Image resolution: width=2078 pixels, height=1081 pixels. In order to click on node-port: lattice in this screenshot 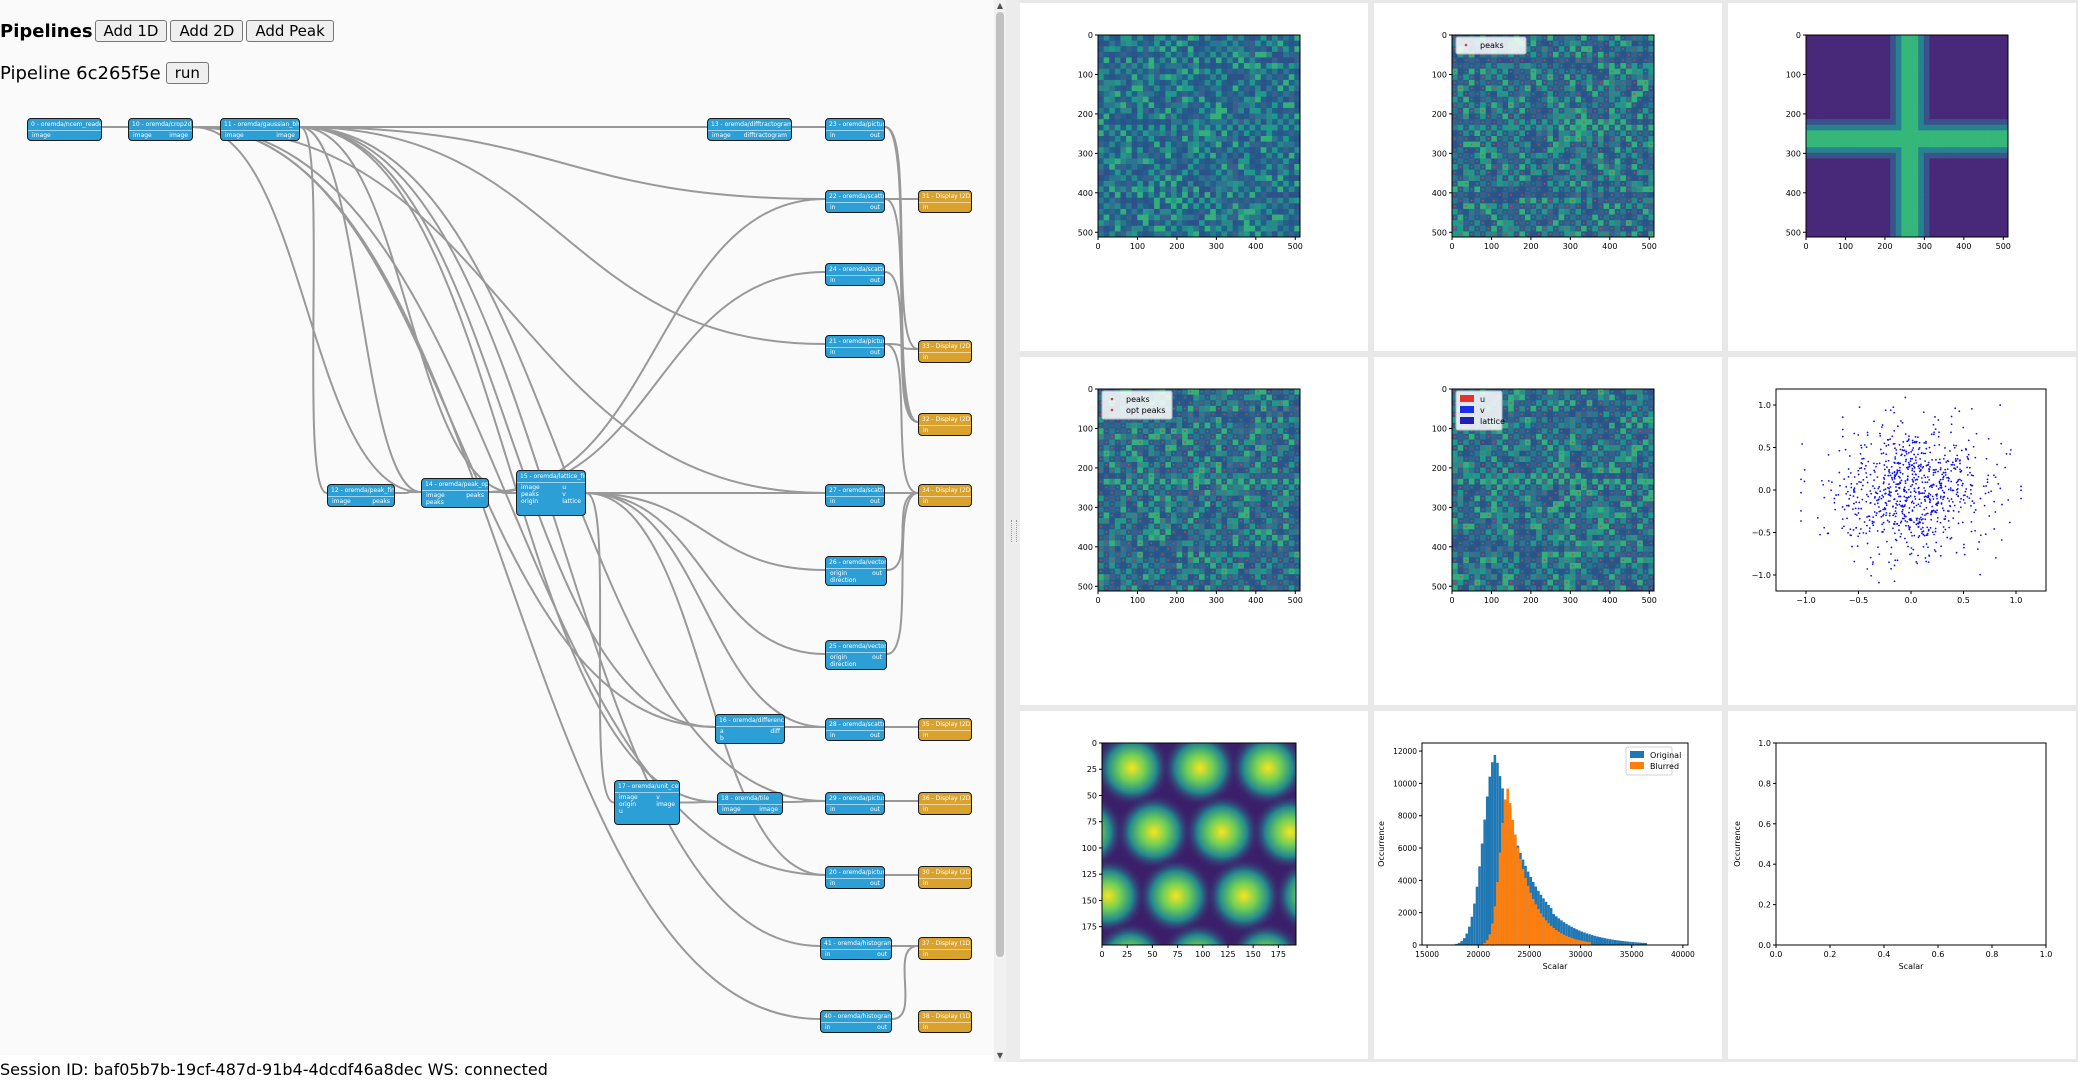, I will do `click(571, 501)`.